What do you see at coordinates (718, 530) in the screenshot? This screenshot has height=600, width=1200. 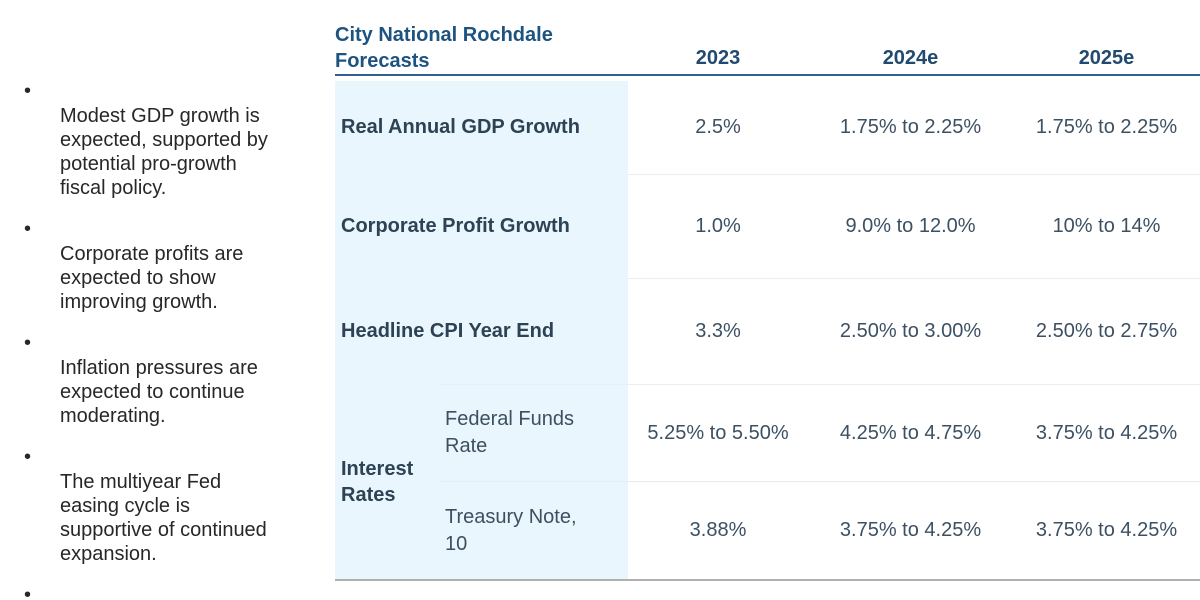 I see `value-2023: 3.88%` at bounding box center [718, 530].